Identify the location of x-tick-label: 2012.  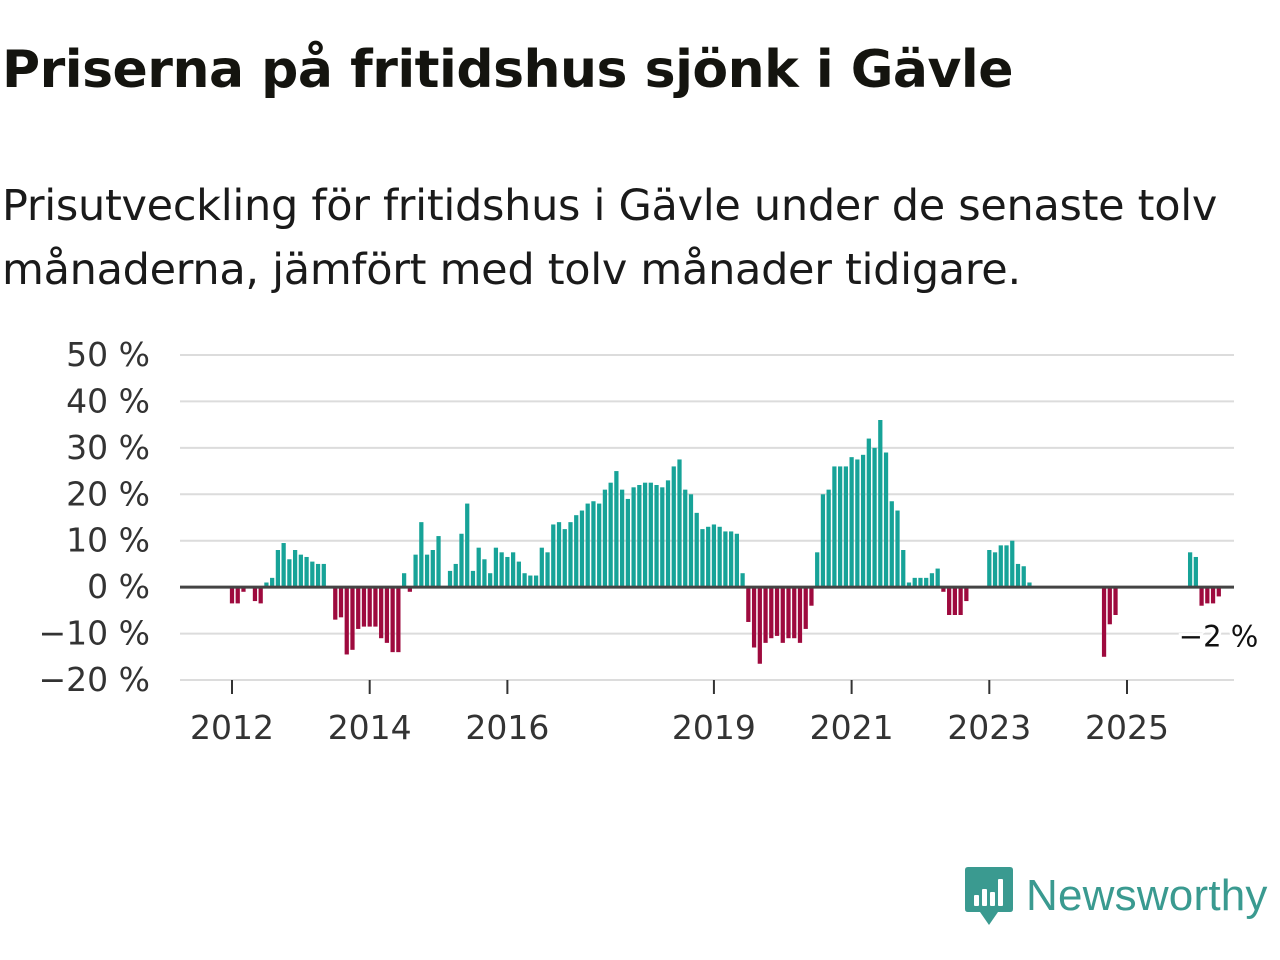
(232, 727).